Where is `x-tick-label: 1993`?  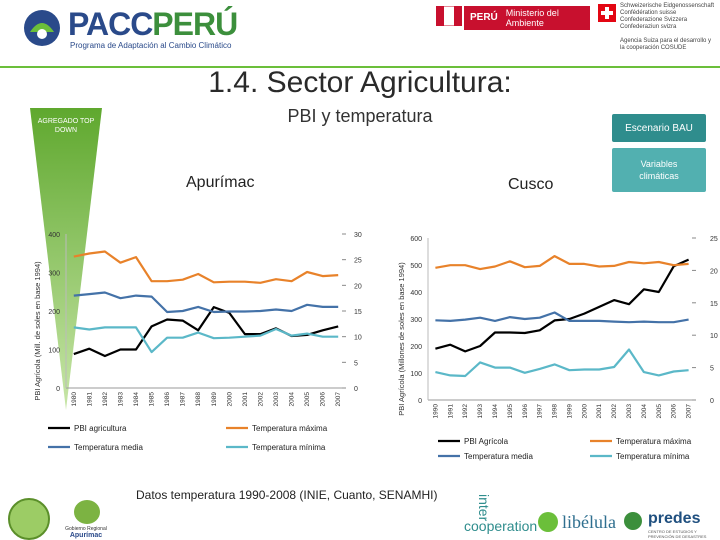 x-tick-label: 1993 is located at coordinates (480, 411).